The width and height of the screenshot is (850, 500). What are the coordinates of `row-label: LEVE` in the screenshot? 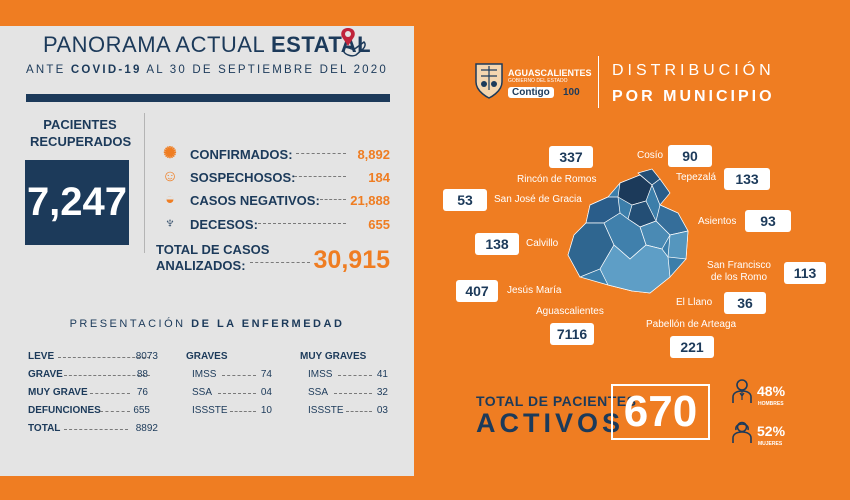 It's located at (41, 356).